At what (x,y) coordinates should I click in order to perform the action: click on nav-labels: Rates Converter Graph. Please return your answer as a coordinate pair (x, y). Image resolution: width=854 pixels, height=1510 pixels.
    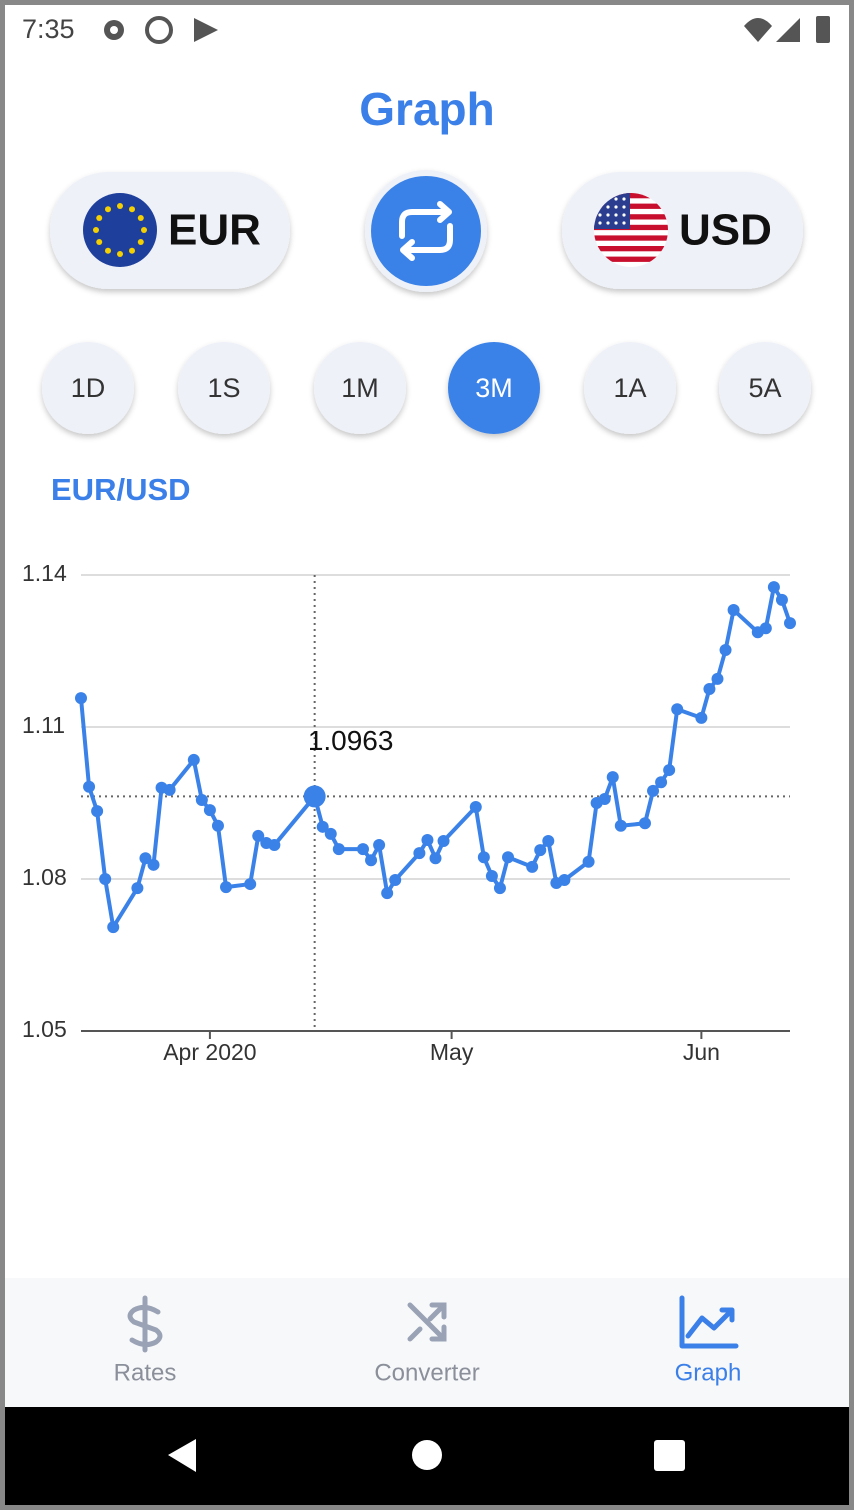
    Looking at the image, I should click on (428, 1372).